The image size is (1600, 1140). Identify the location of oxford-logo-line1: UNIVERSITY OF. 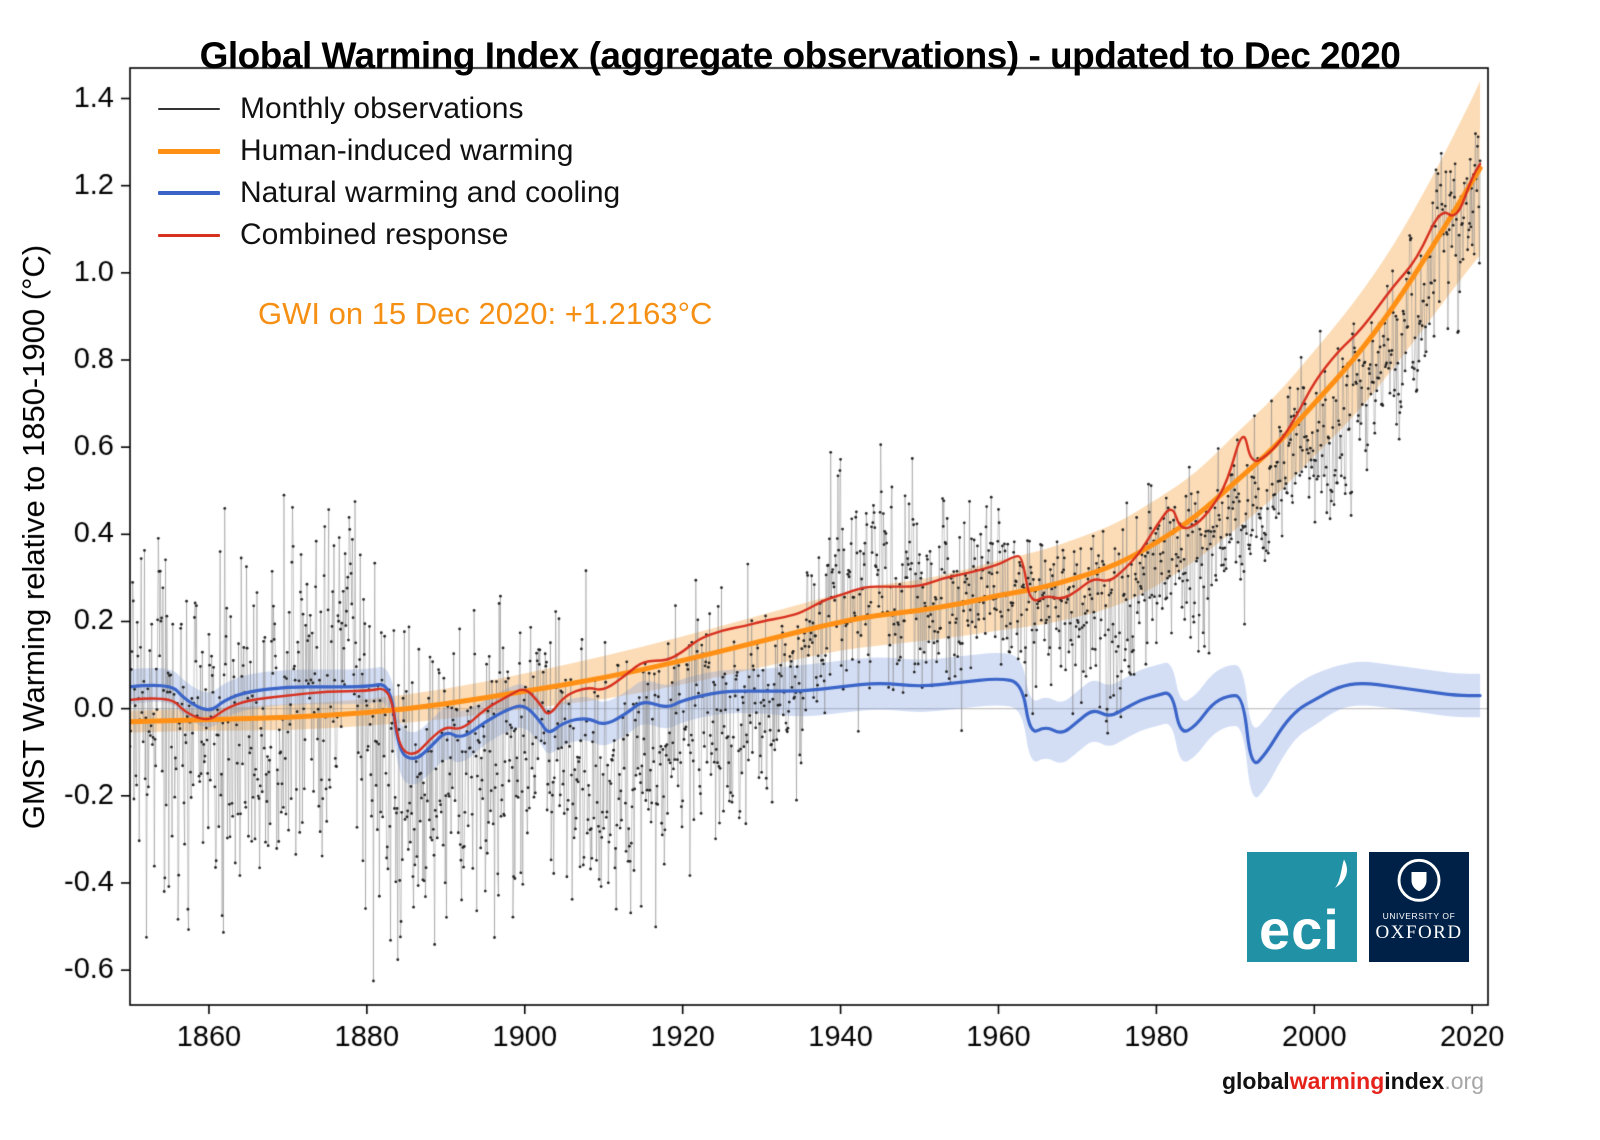
(1419, 916).